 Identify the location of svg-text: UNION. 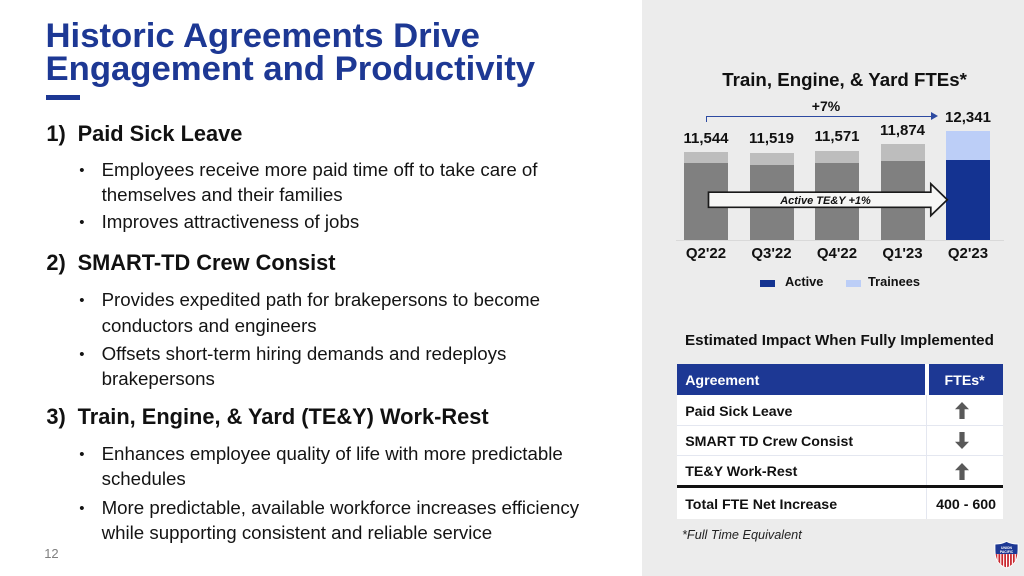
(1006, 548).